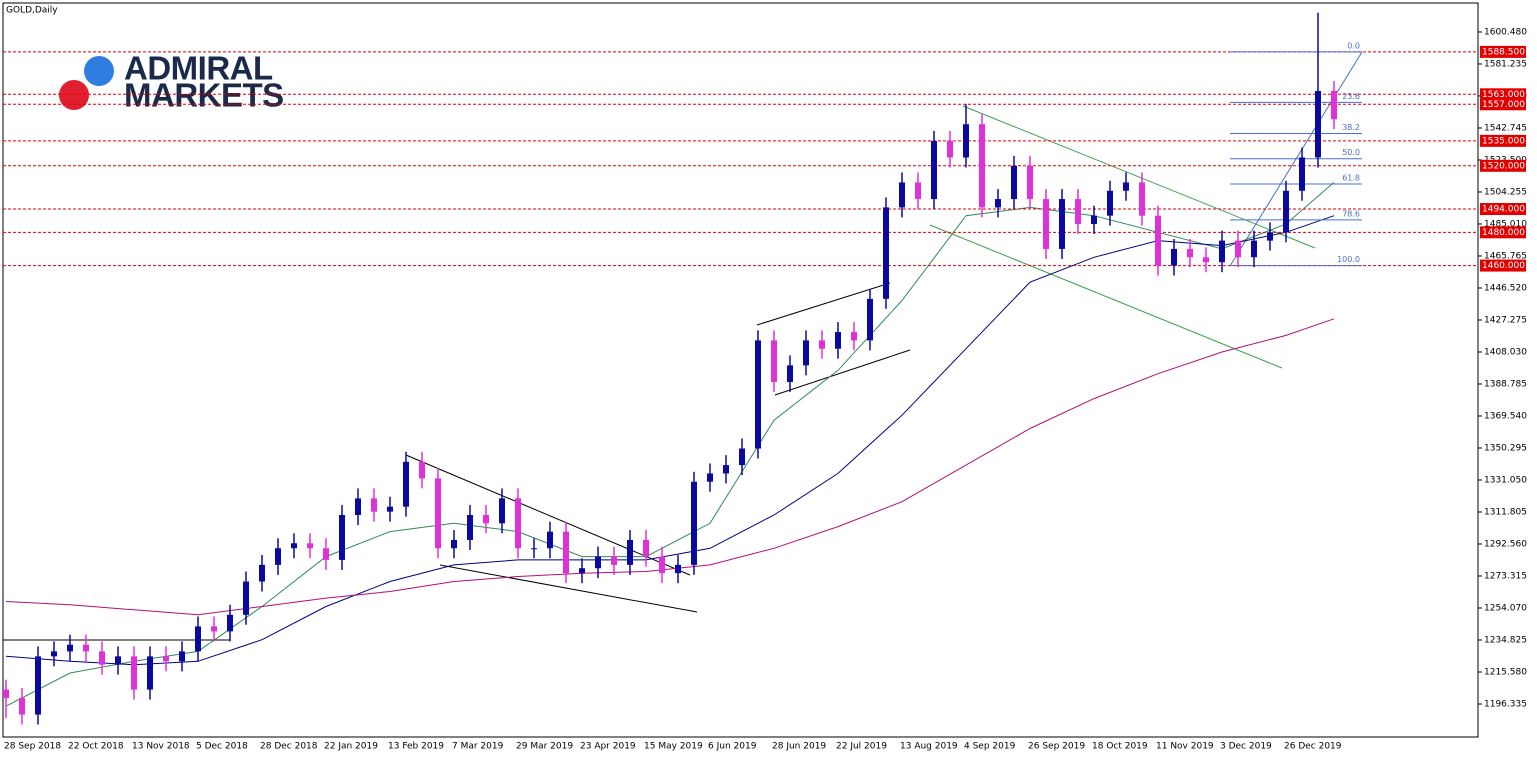  Describe the element at coordinates (1505, 609) in the screenshot. I see `y-tick-label: 1254.070` at that location.